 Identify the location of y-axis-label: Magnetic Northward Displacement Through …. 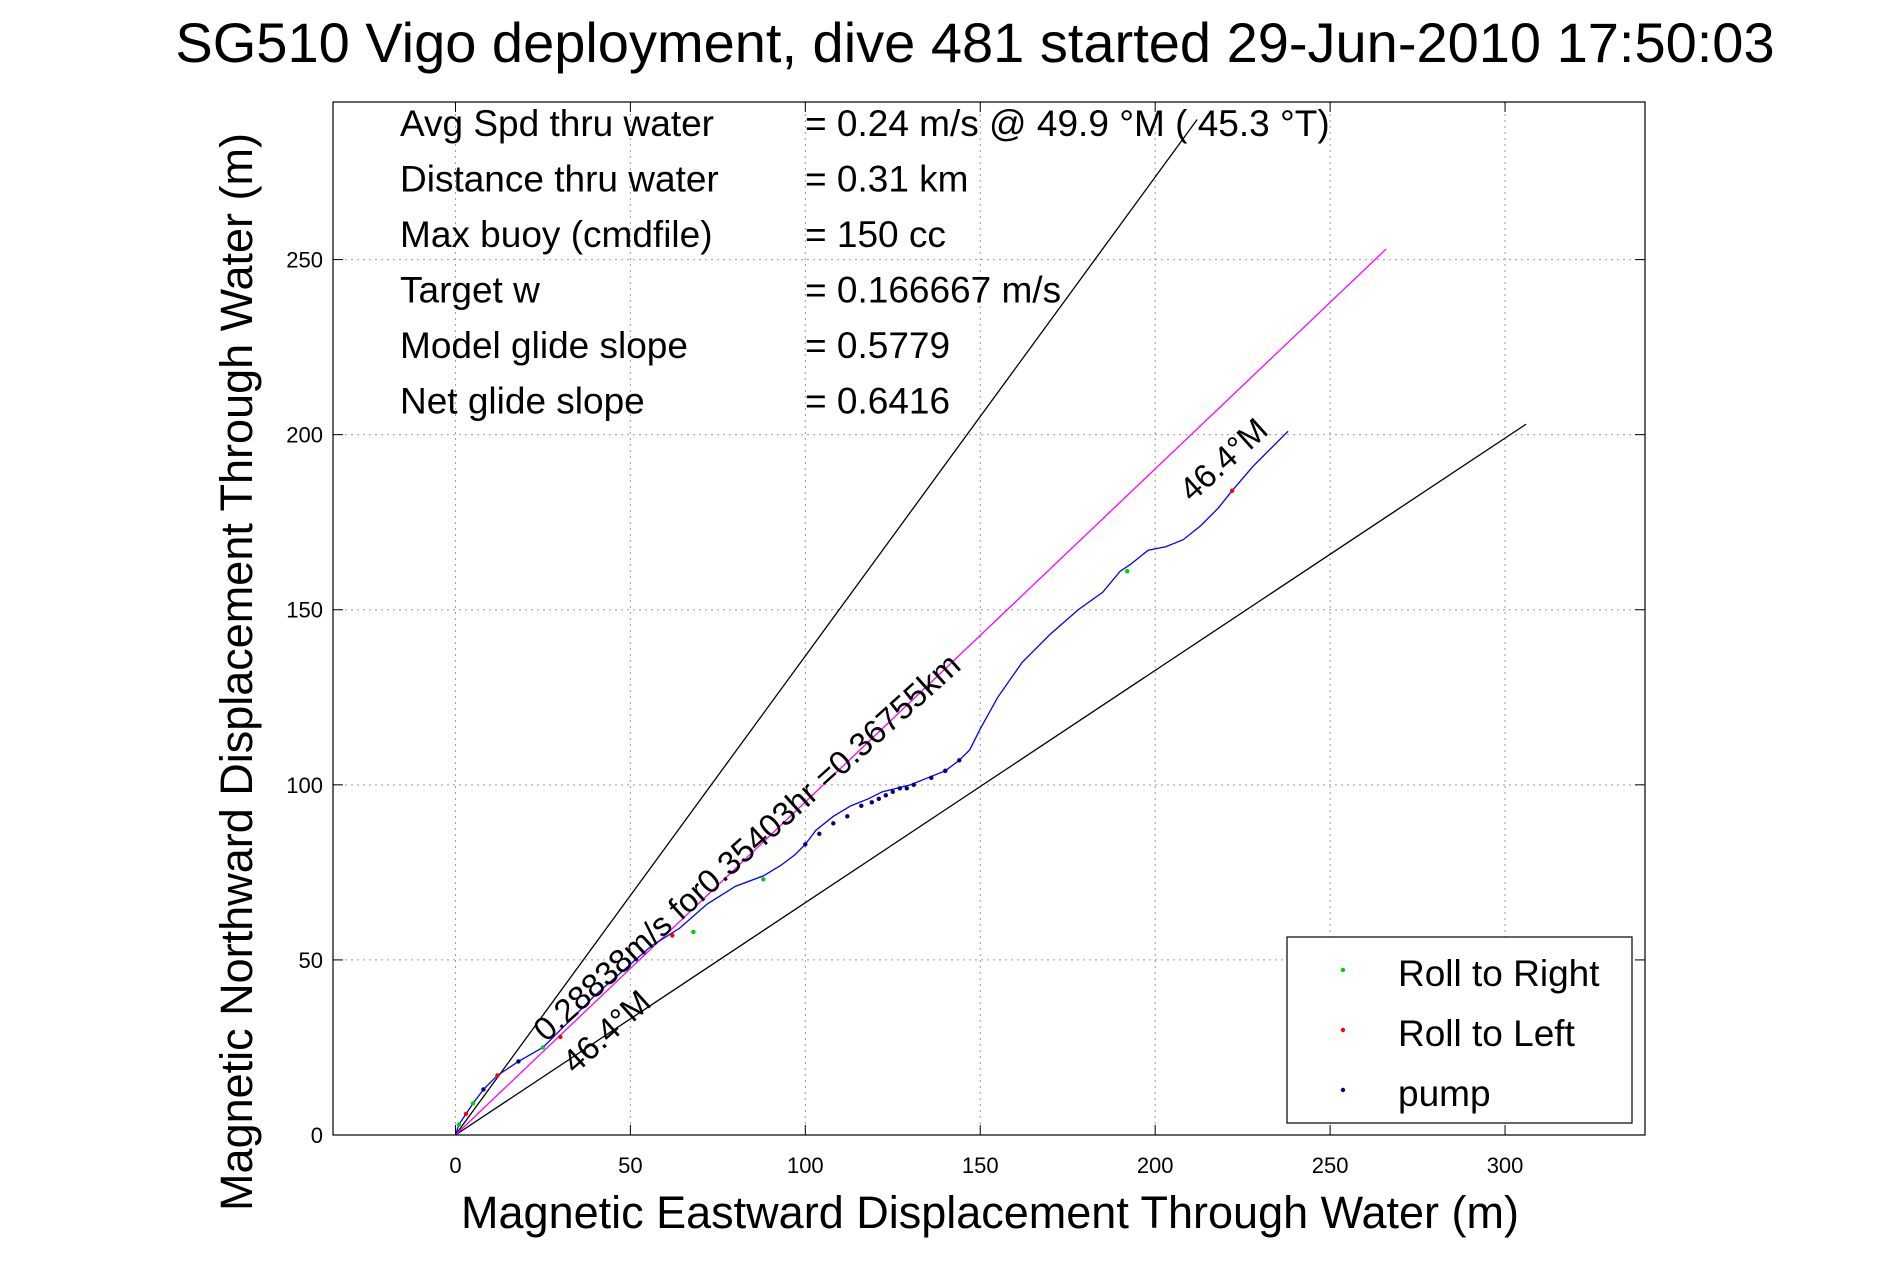
(236, 672).